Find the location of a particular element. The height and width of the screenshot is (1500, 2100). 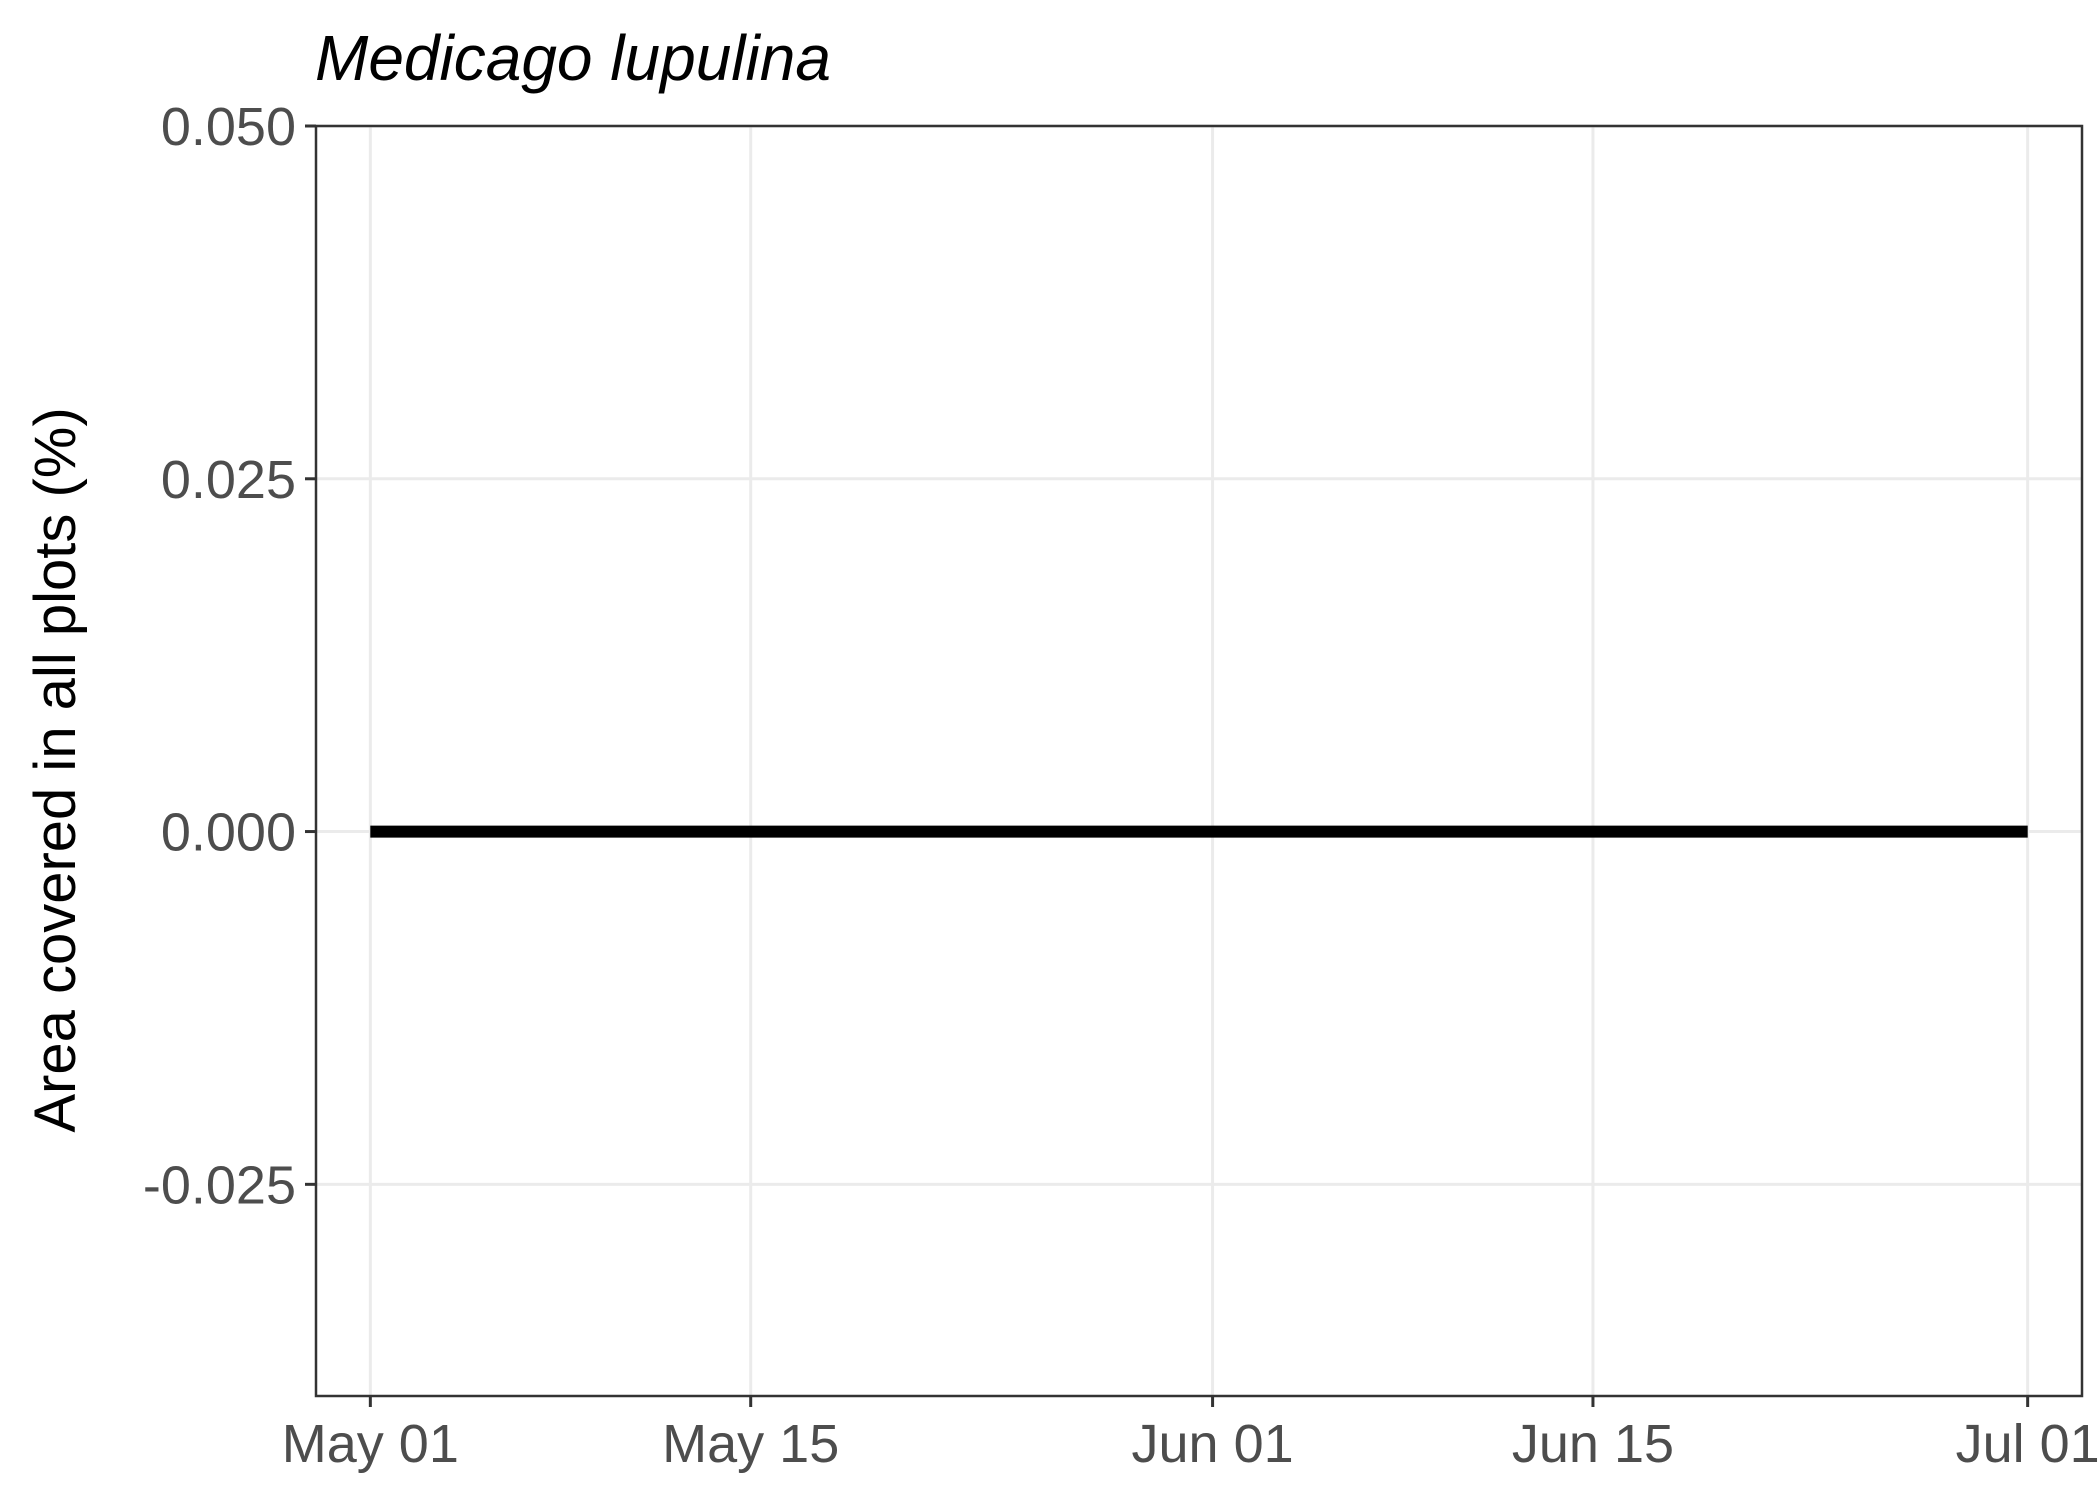

y-tick-label: 0.025 is located at coordinates (228, 480).